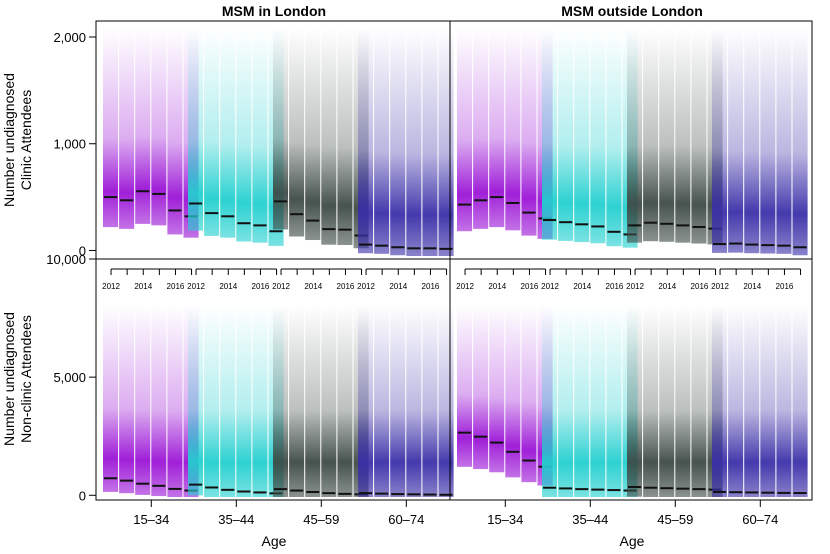 The width and height of the screenshot is (830, 554). What do you see at coordinates (274, 541) in the screenshot?
I see `x-axis-label-left: Age` at bounding box center [274, 541].